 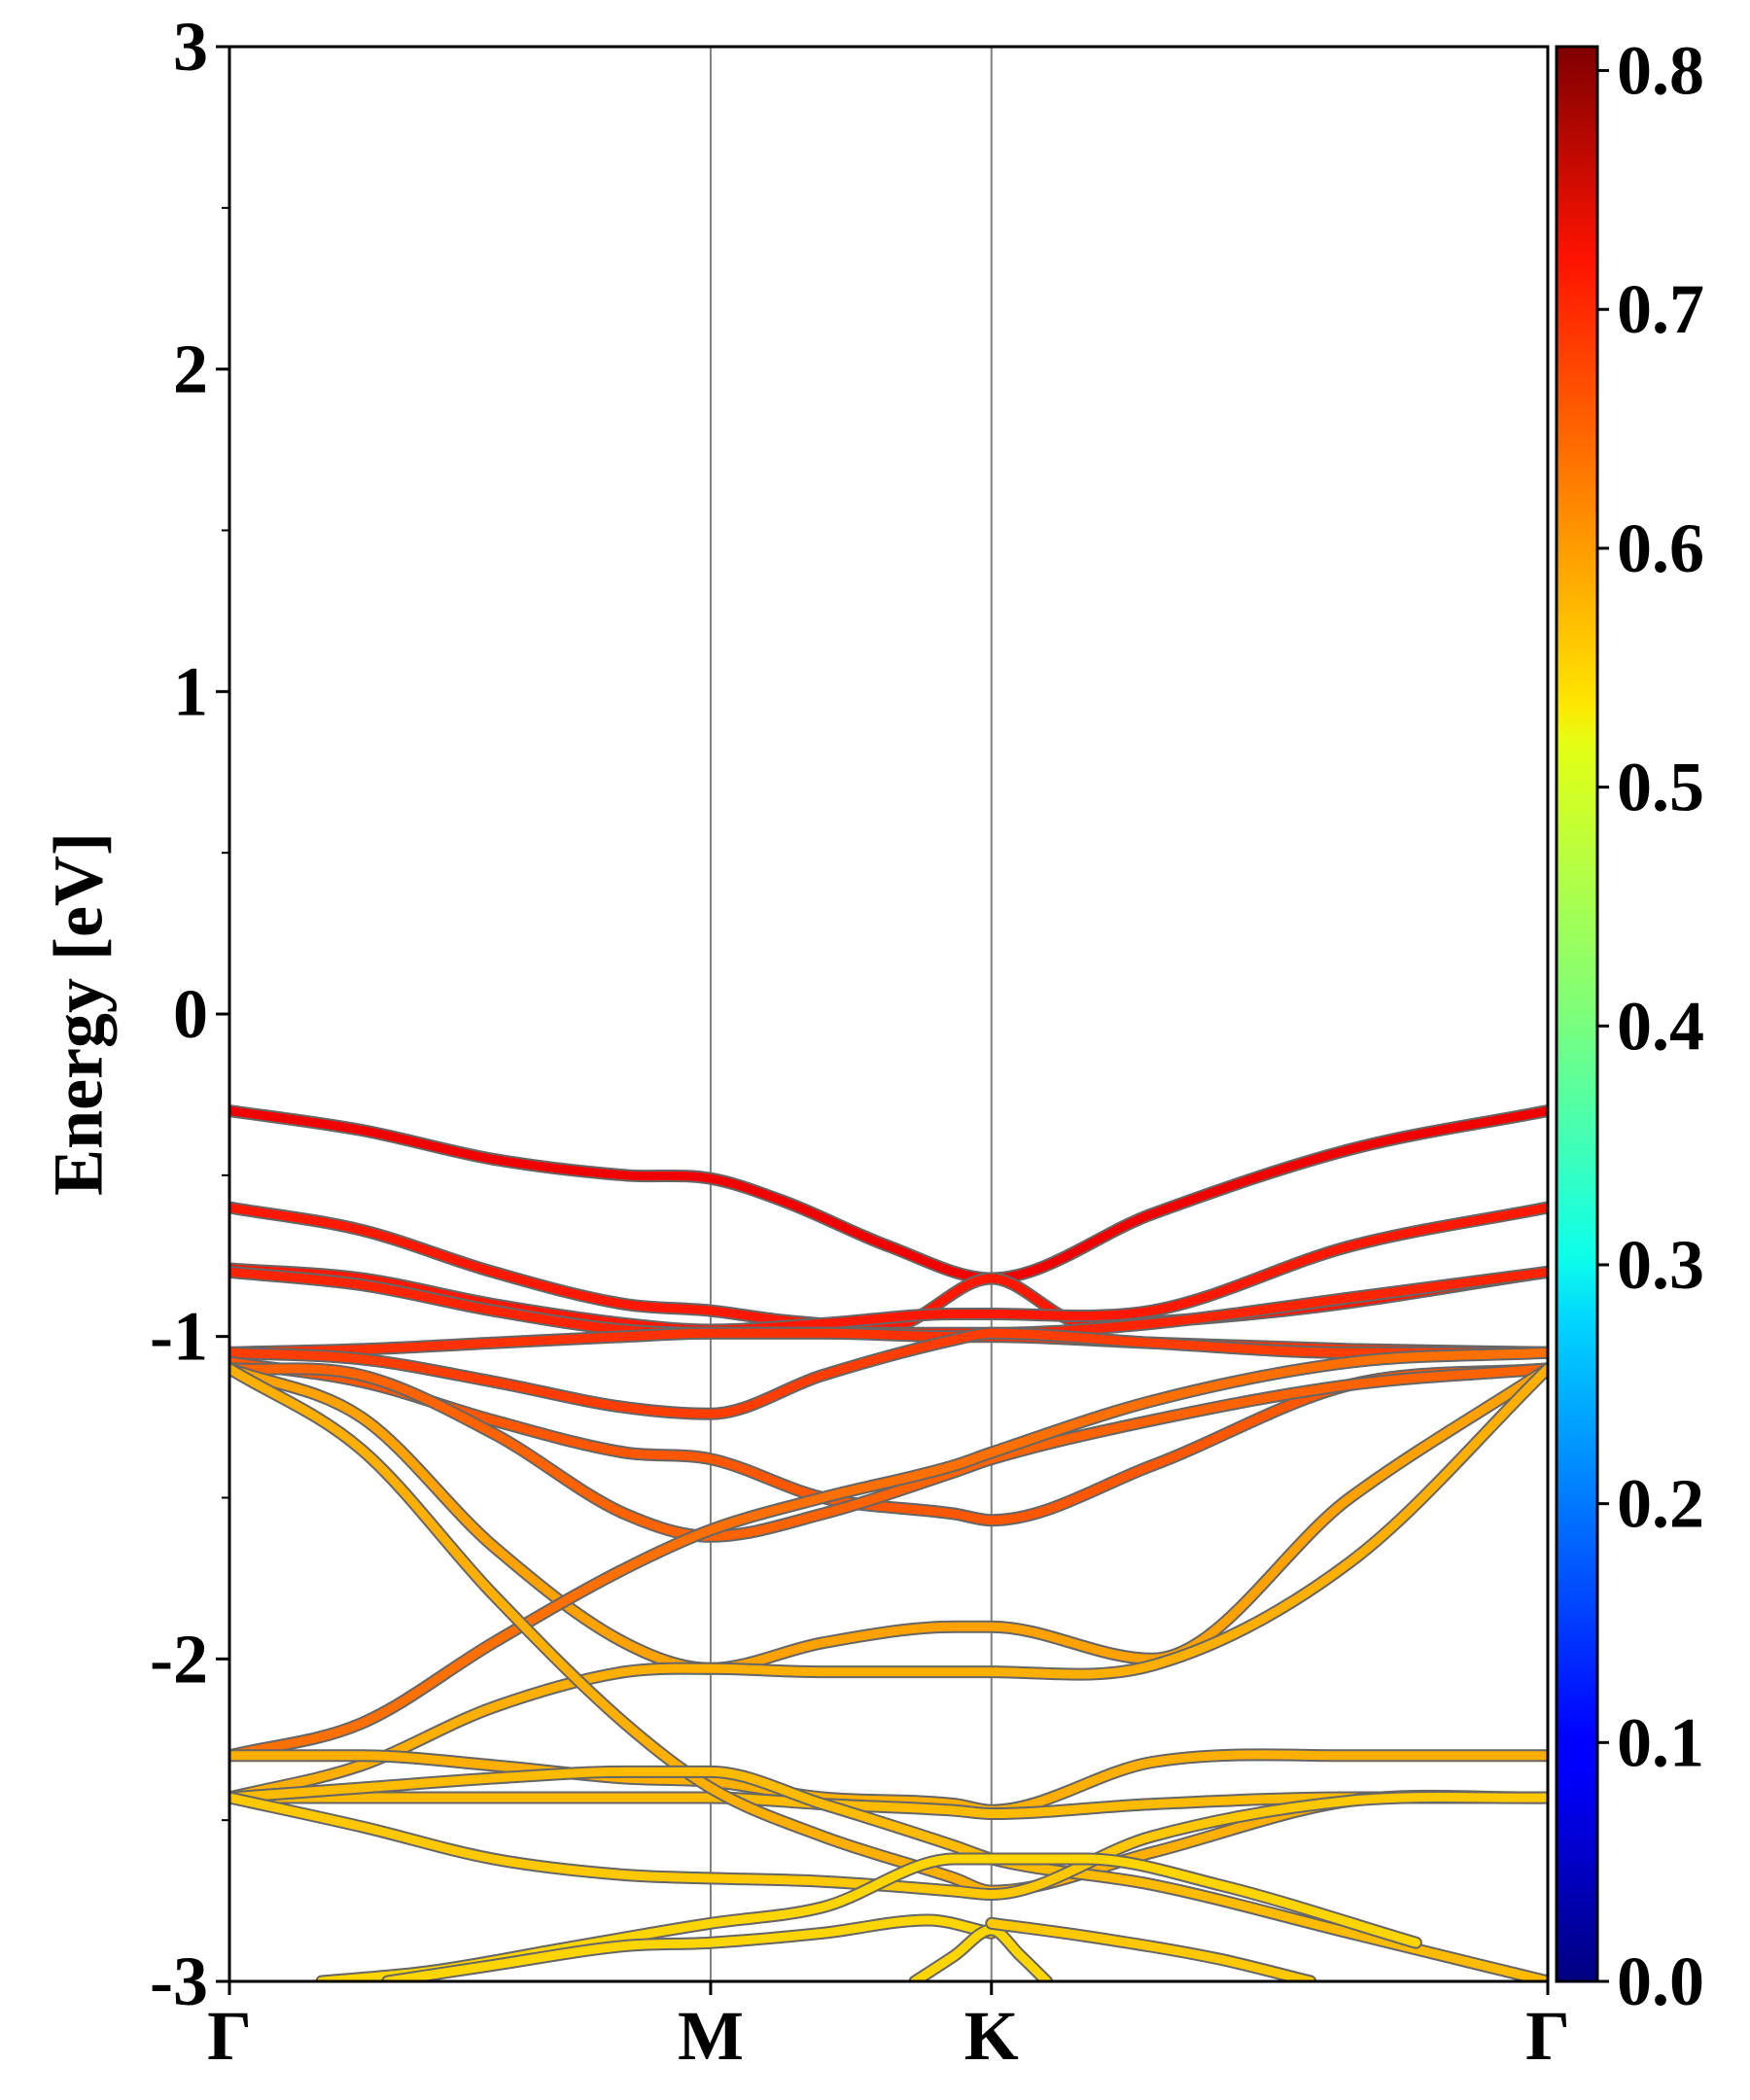 What do you see at coordinates (1660, 1265) in the screenshot?
I see `colorbar-tick-label: 0.3` at bounding box center [1660, 1265].